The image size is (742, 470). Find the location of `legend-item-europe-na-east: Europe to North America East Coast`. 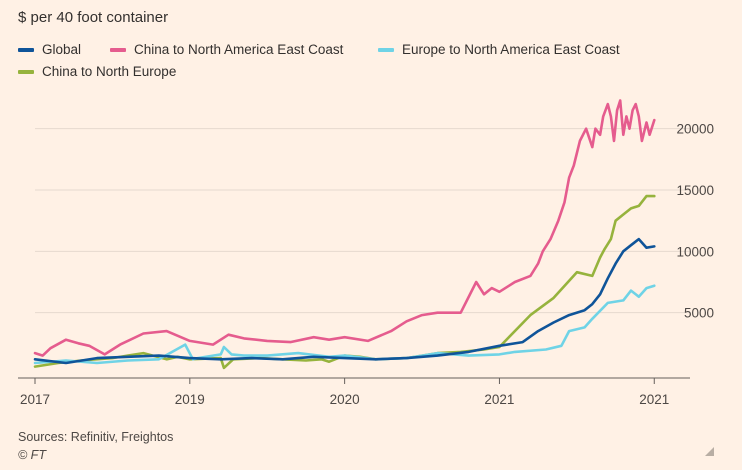

legend-item-europe-na-east: Europe to North America East Coast is located at coordinates (499, 49).